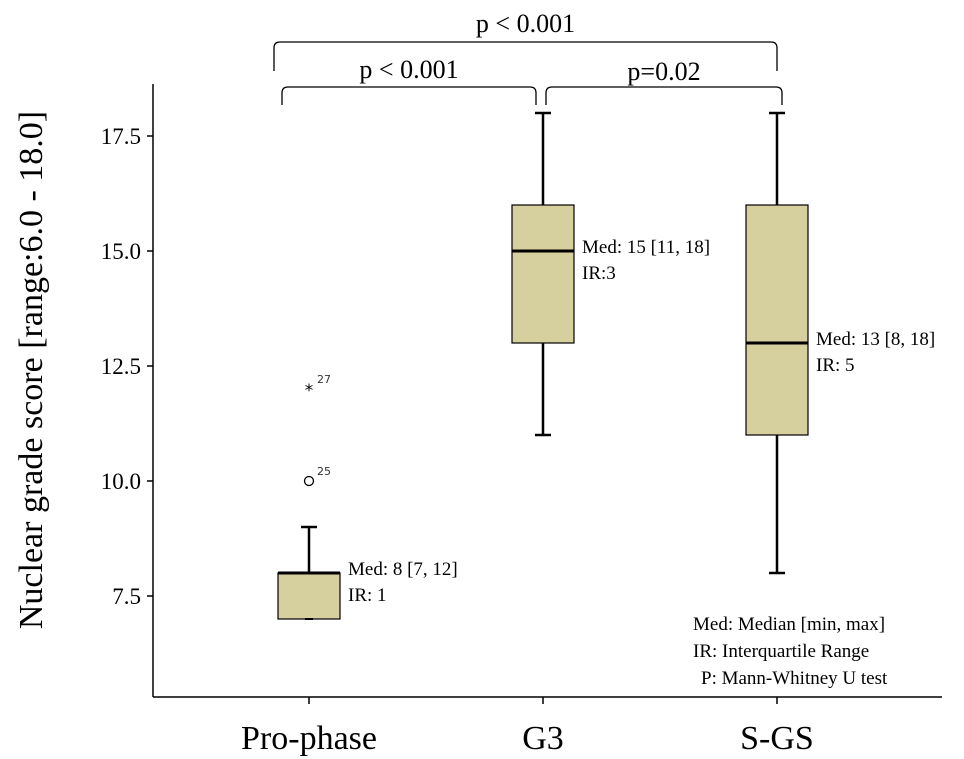 This screenshot has width=964, height=759. I want to click on legend-note: IR: Interquartile Range, so click(781, 651).